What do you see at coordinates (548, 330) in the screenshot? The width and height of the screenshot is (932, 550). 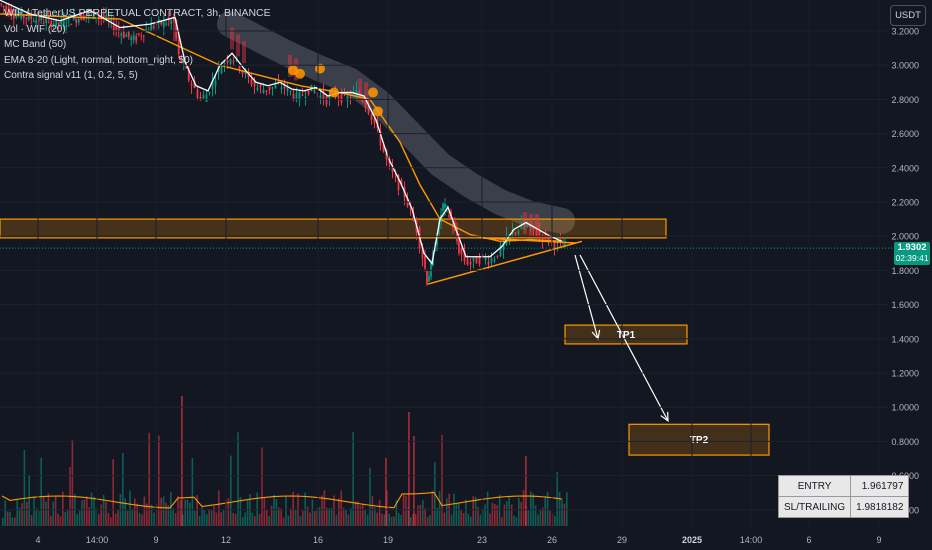 I see `drawings-layer` at bounding box center [548, 330].